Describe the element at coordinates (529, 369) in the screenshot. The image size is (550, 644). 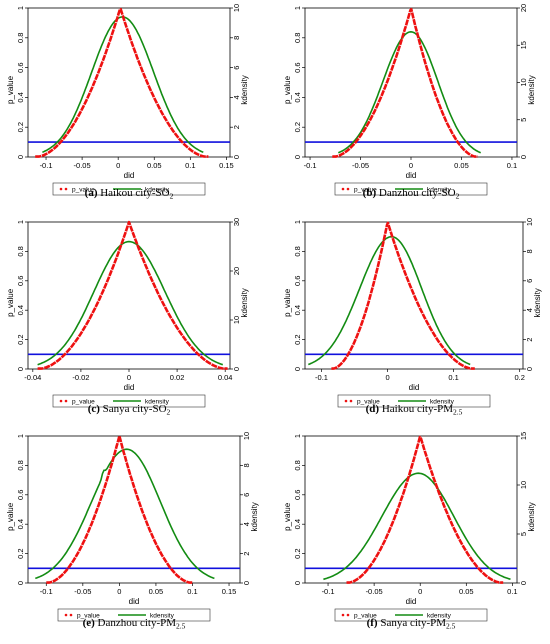
I see `y-right-tick-label: 0` at that location.